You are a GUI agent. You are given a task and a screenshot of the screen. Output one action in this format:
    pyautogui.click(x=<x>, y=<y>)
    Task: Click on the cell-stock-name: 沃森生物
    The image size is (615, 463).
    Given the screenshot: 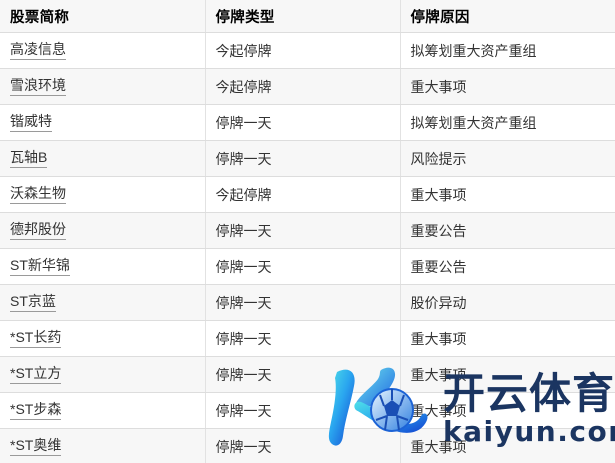 What is the action you would take?
    pyautogui.click(x=103, y=194)
    